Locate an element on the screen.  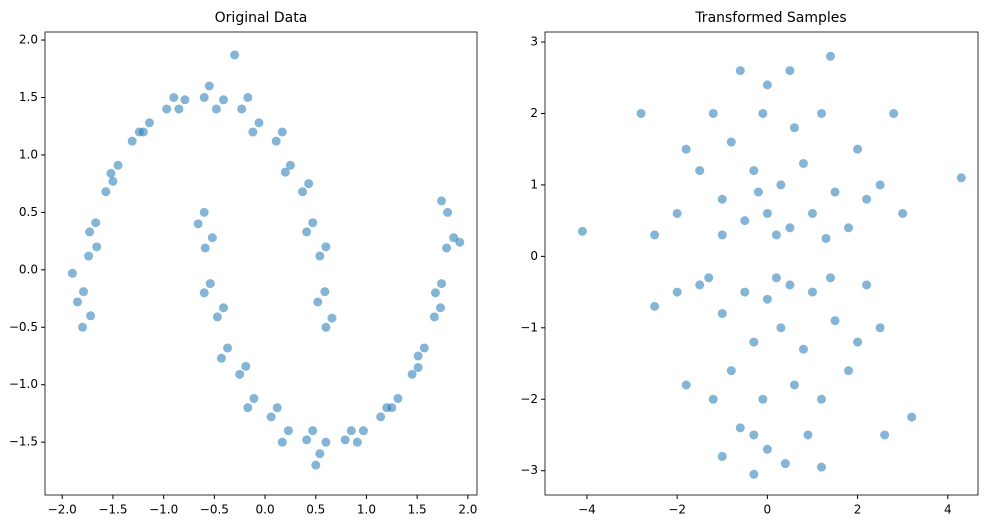
y-tick-label: −3 is located at coordinates (529, 470).